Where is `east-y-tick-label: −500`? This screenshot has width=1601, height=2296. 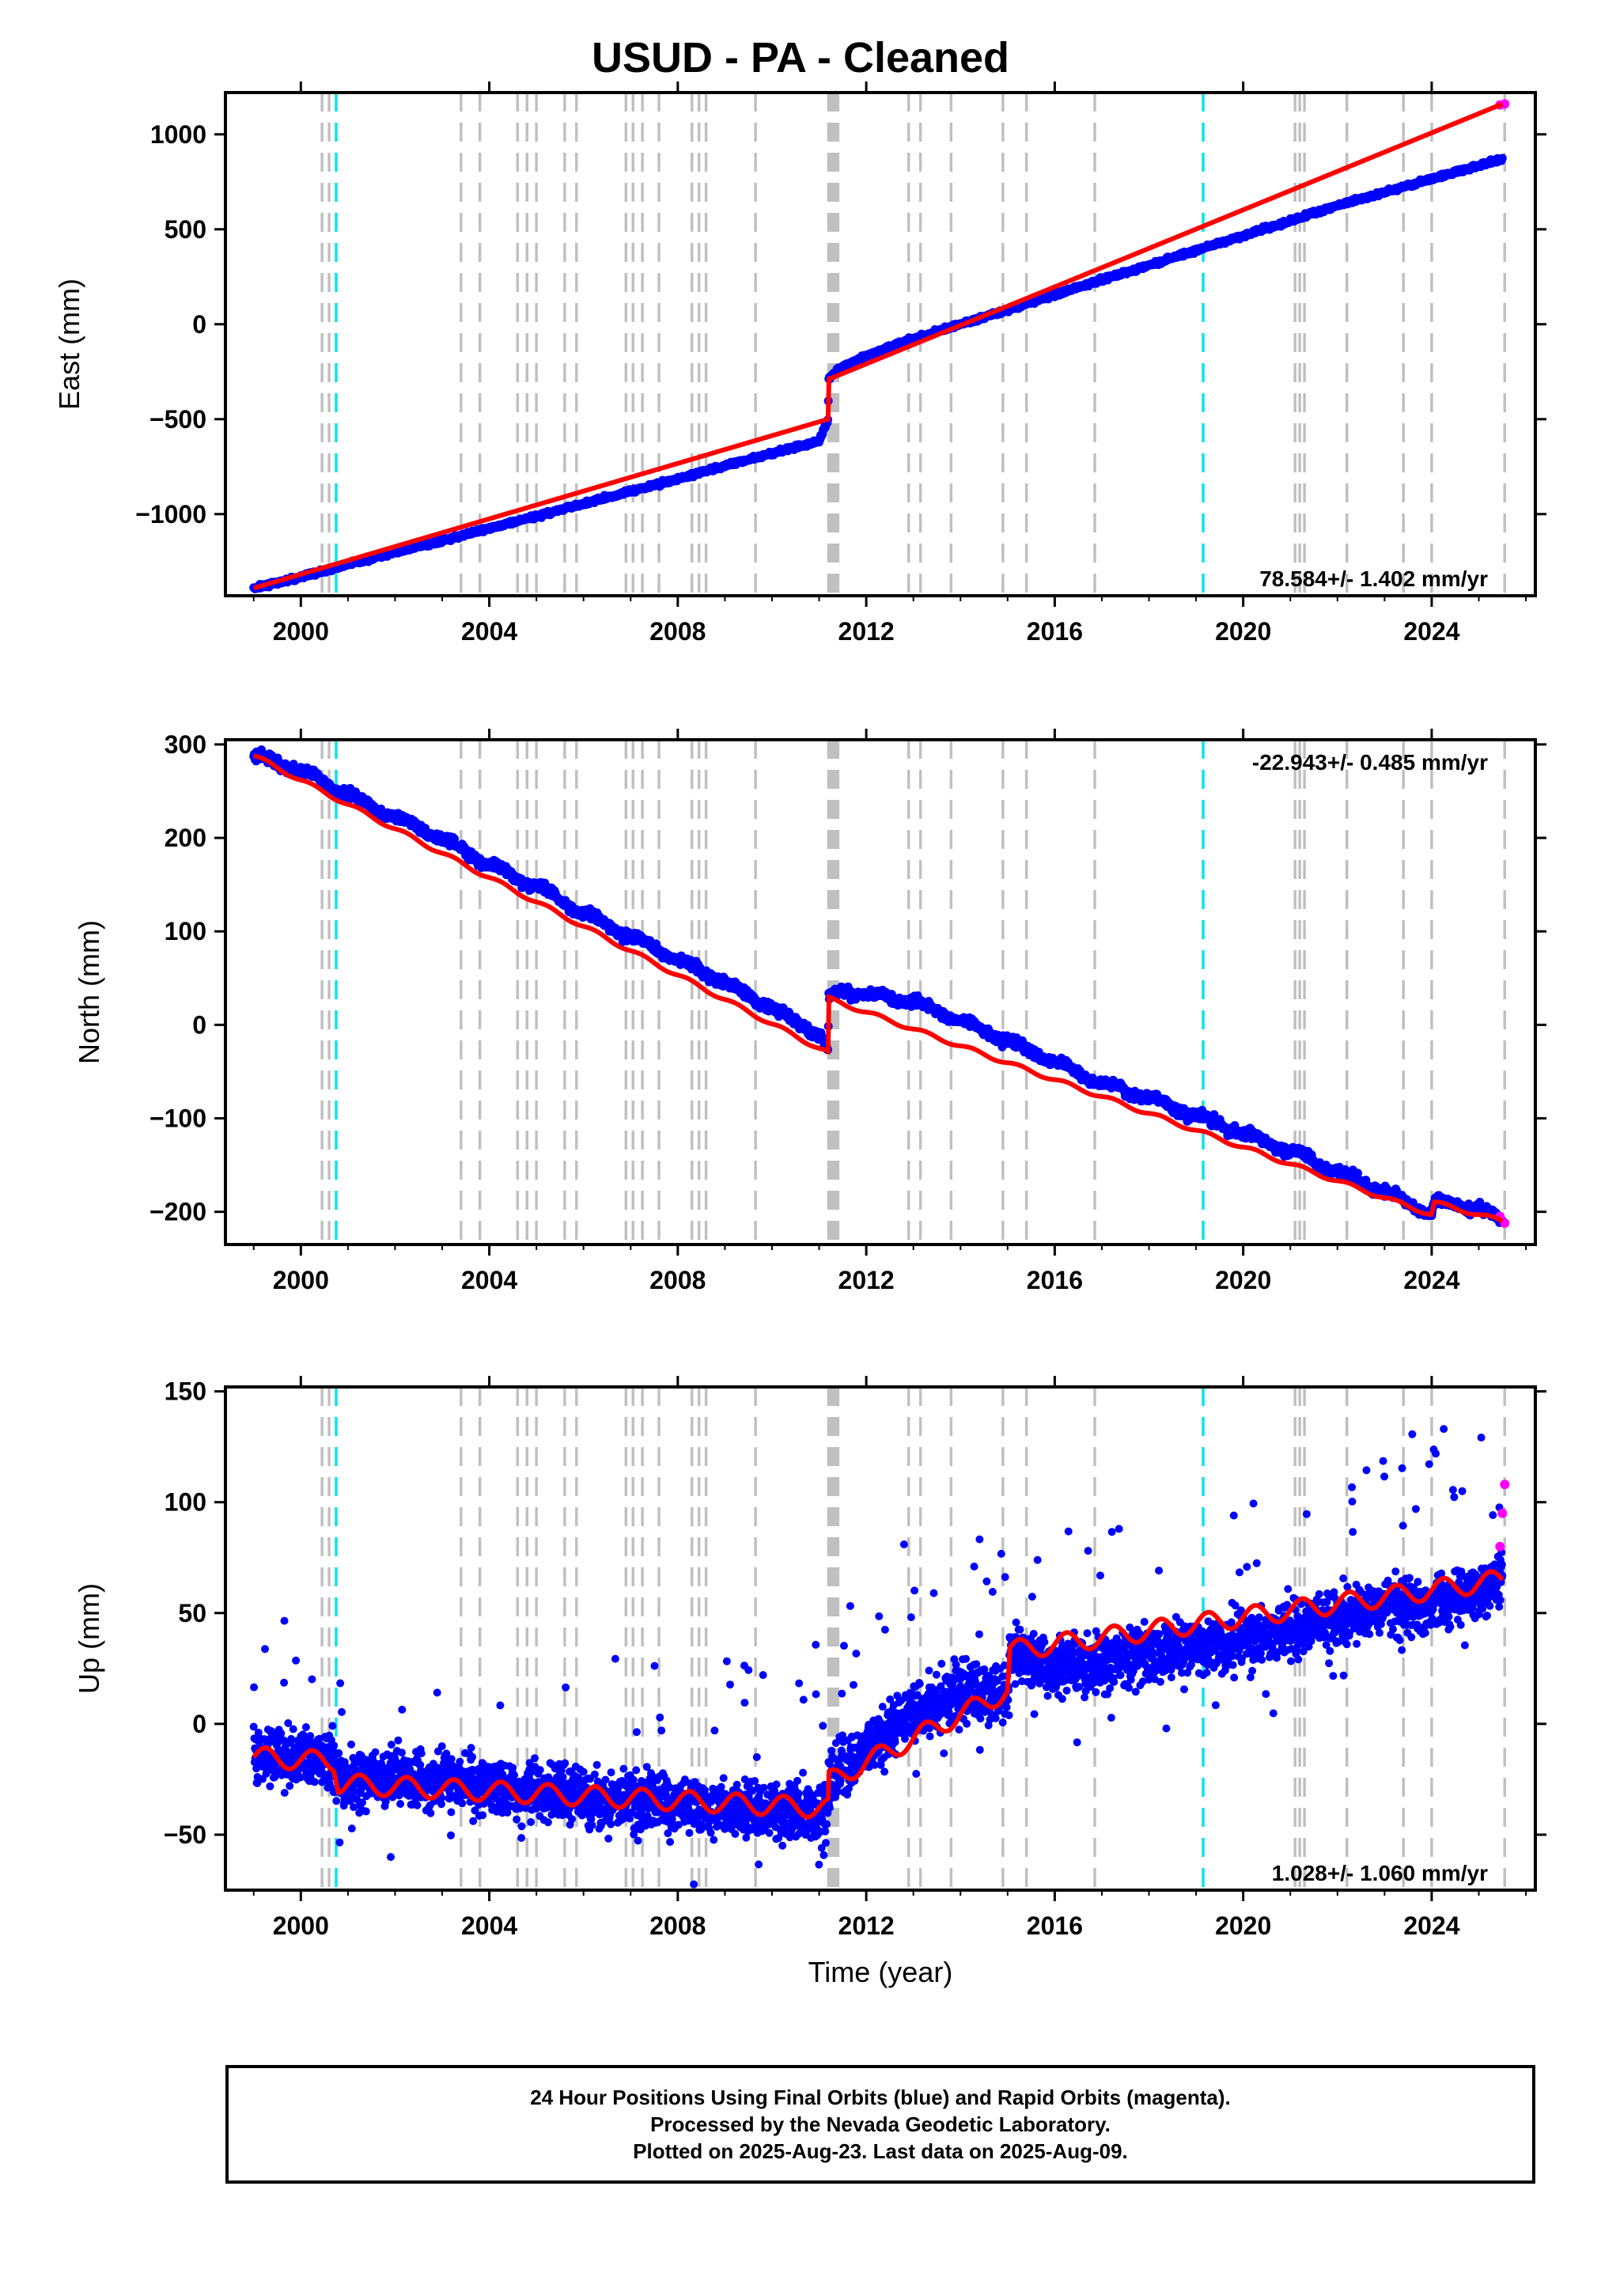 east-y-tick-label: −500 is located at coordinates (178, 419).